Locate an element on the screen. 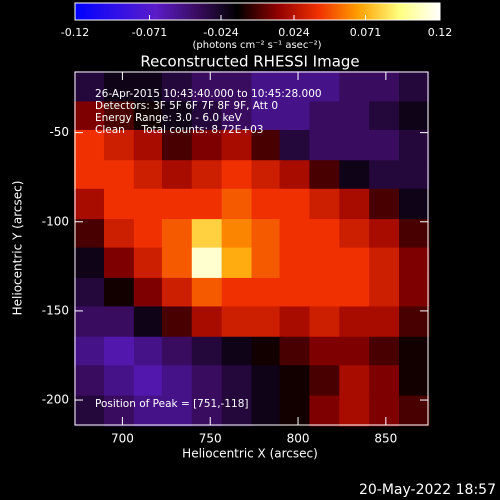 The width and height of the screenshot is (500, 500). x-axis-label: Heliocentric X (arcsec) is located at coordinates (250, 454).